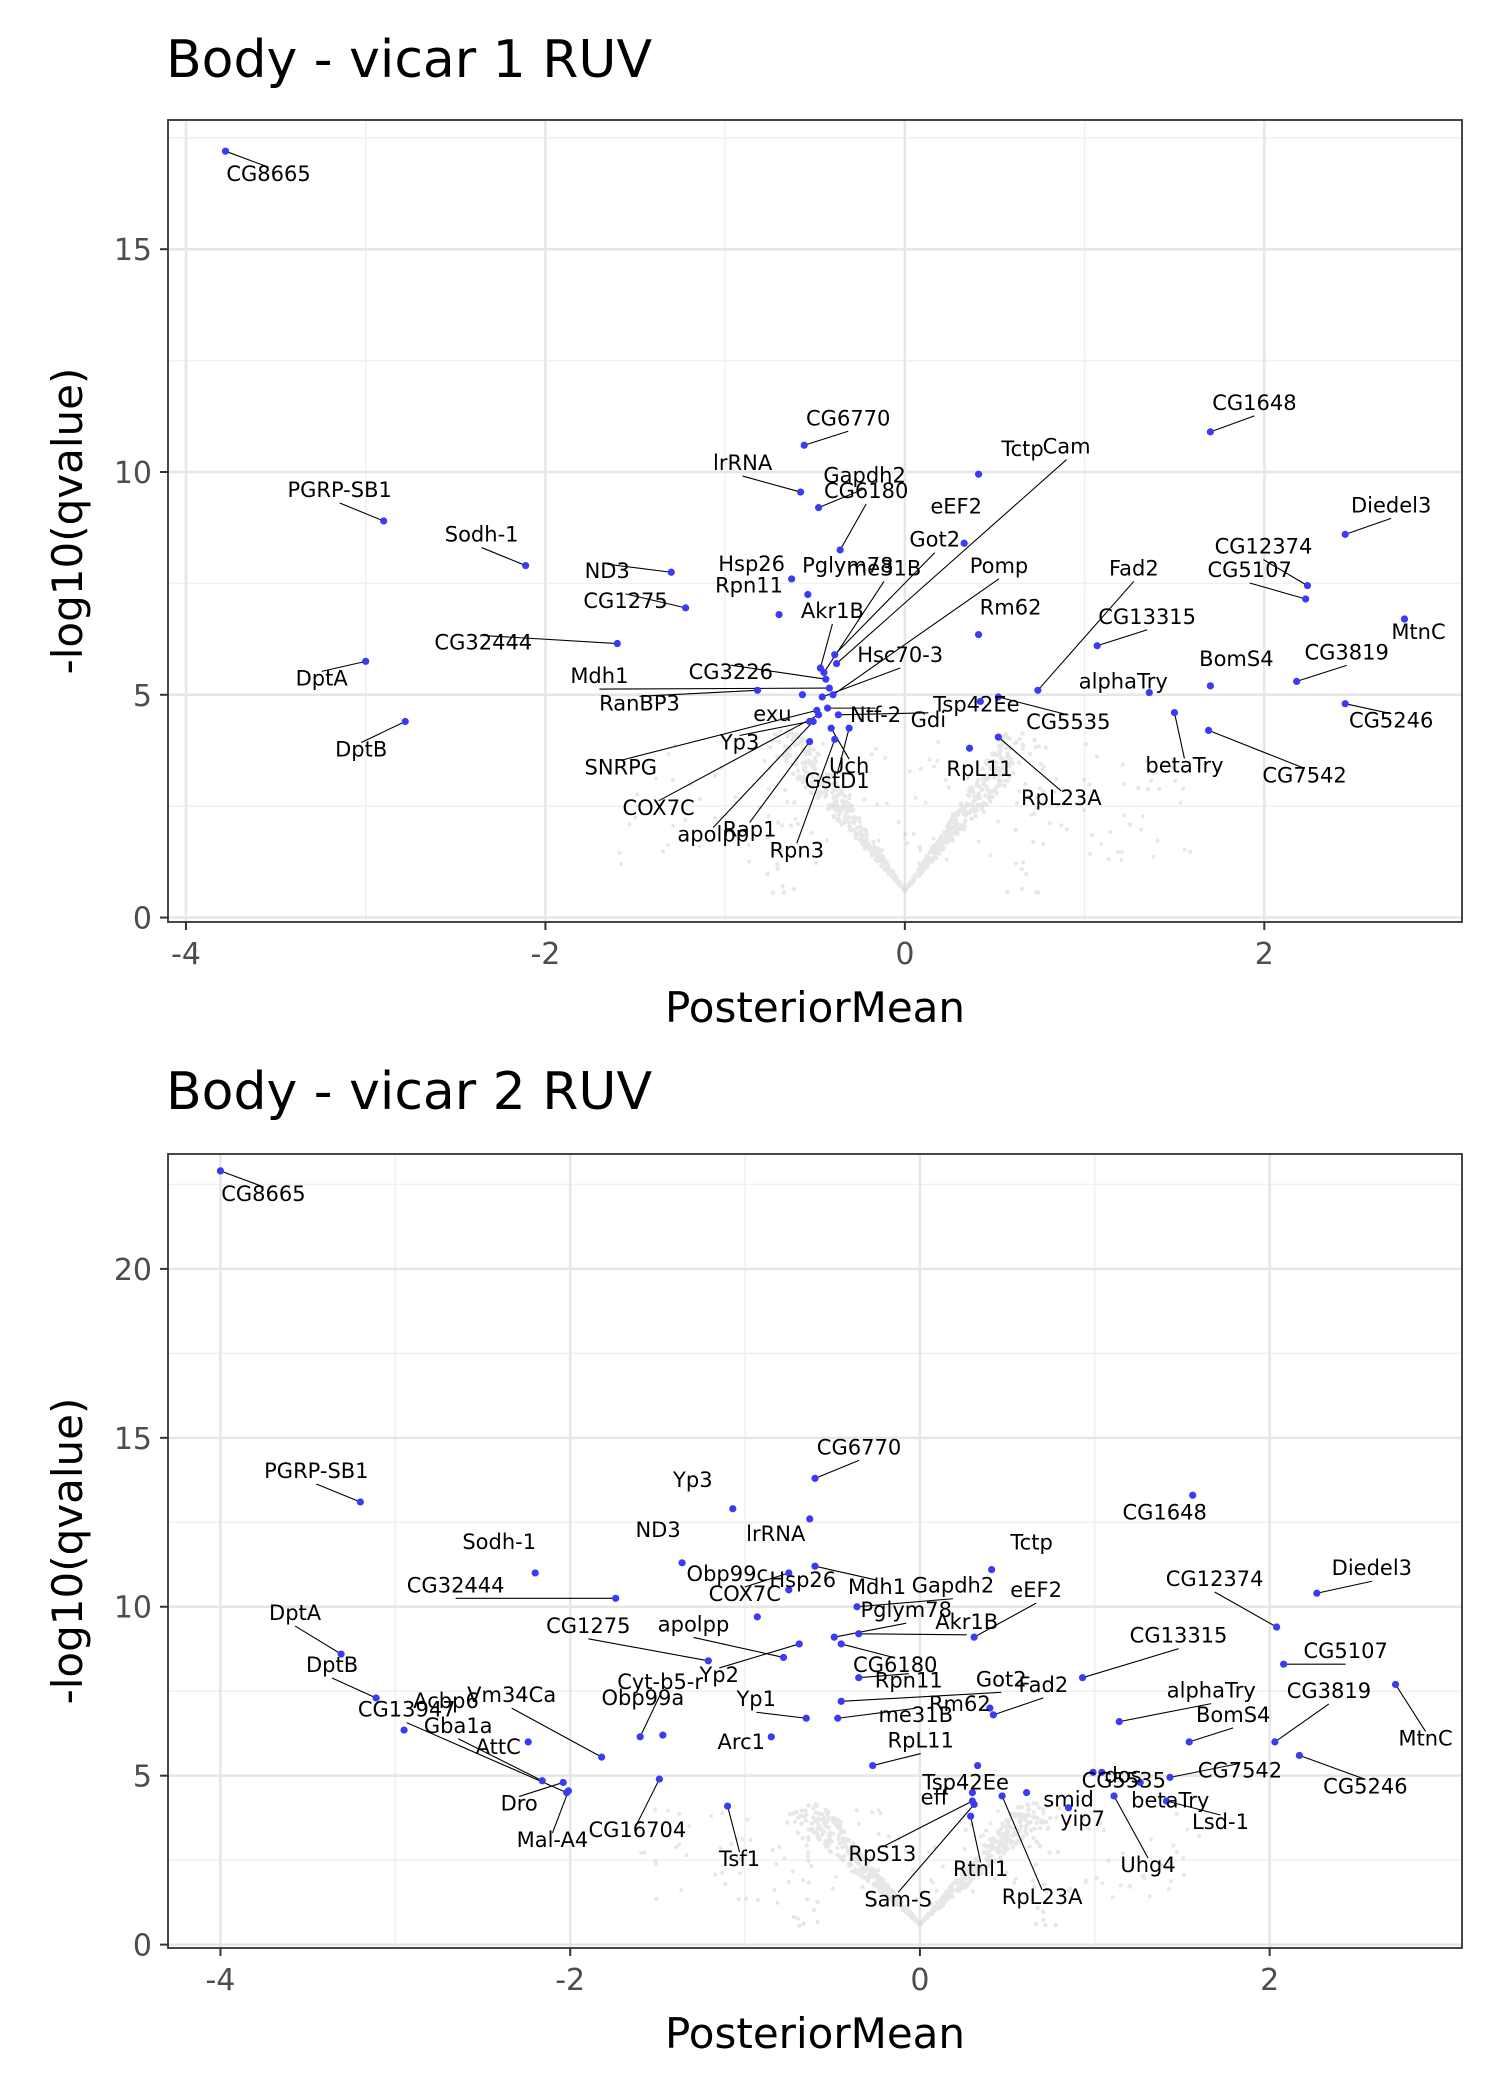 This screenshot has width=1500, height=2100. I want to click on point-rpl23a, so click(998, 737).